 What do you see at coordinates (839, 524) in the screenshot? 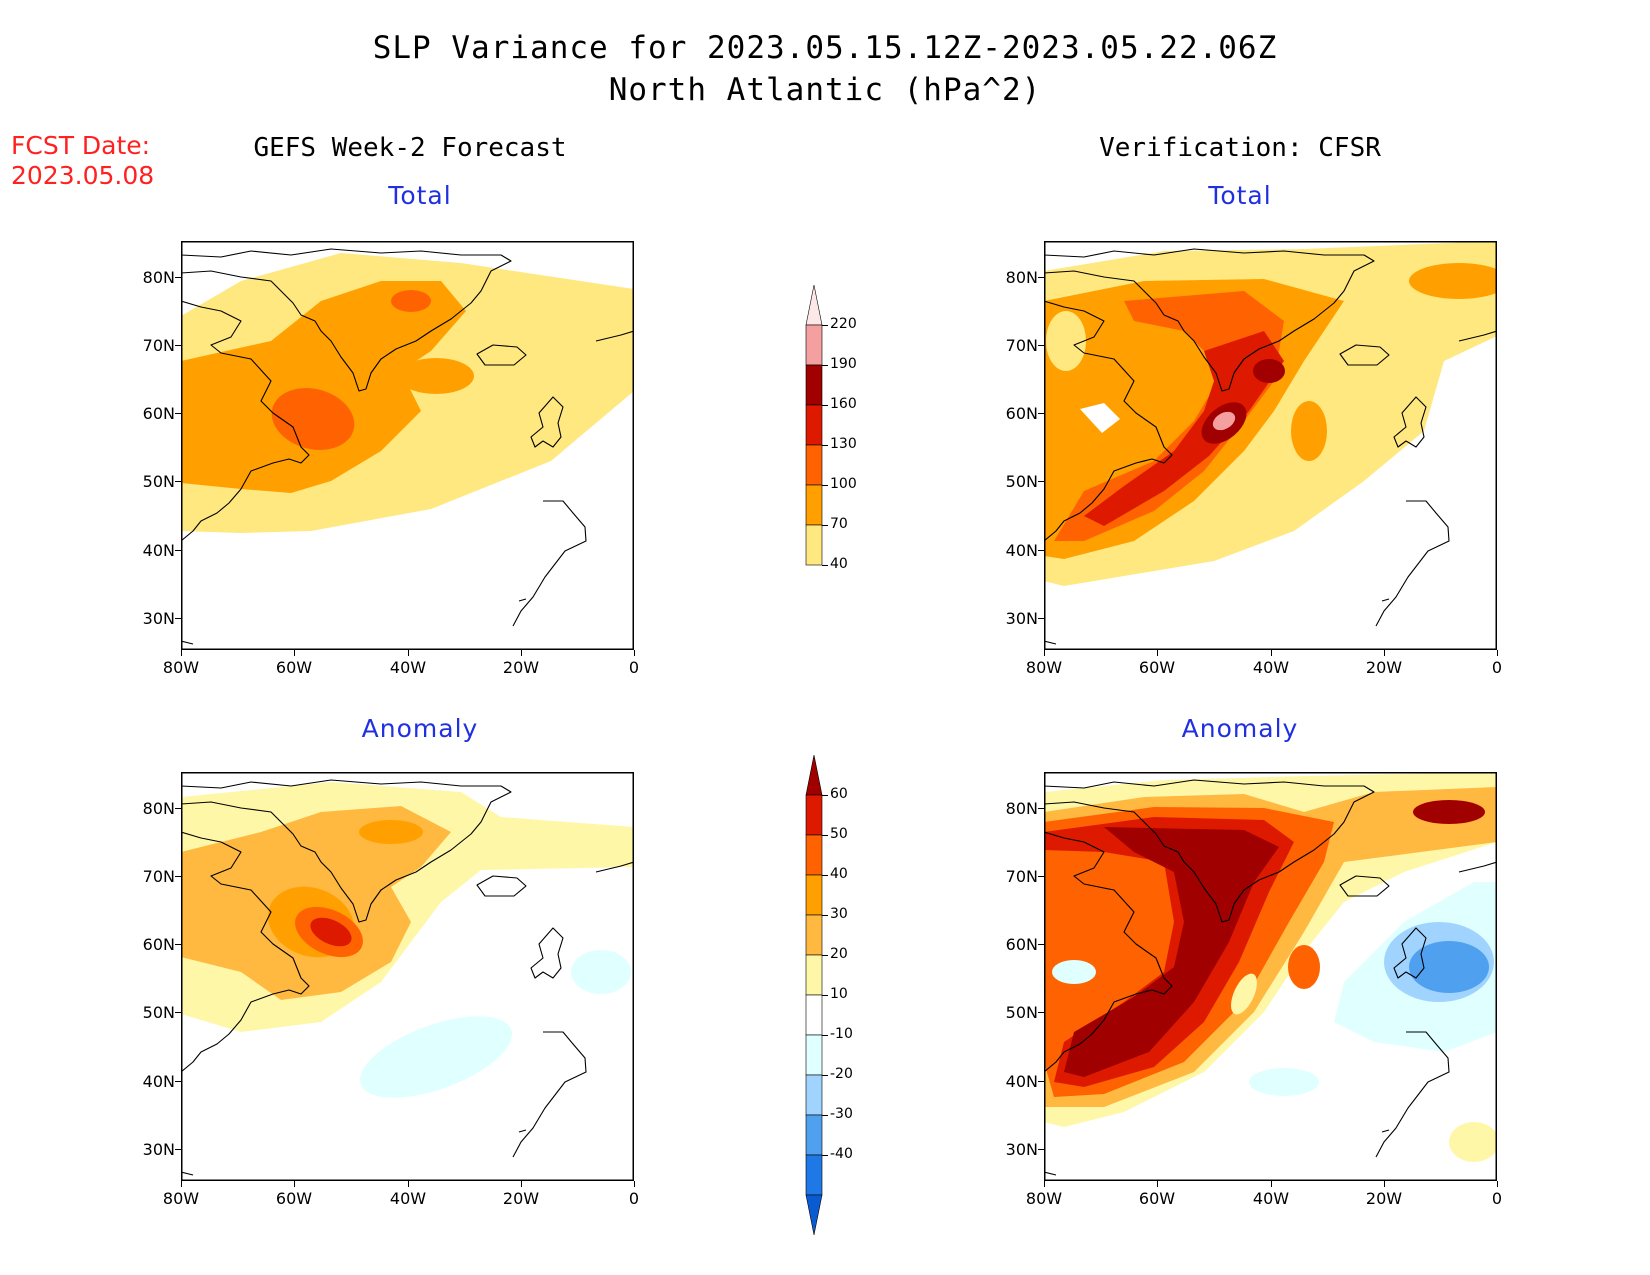
I see `colorbar-label: 70` at bounding box center [839, 524].